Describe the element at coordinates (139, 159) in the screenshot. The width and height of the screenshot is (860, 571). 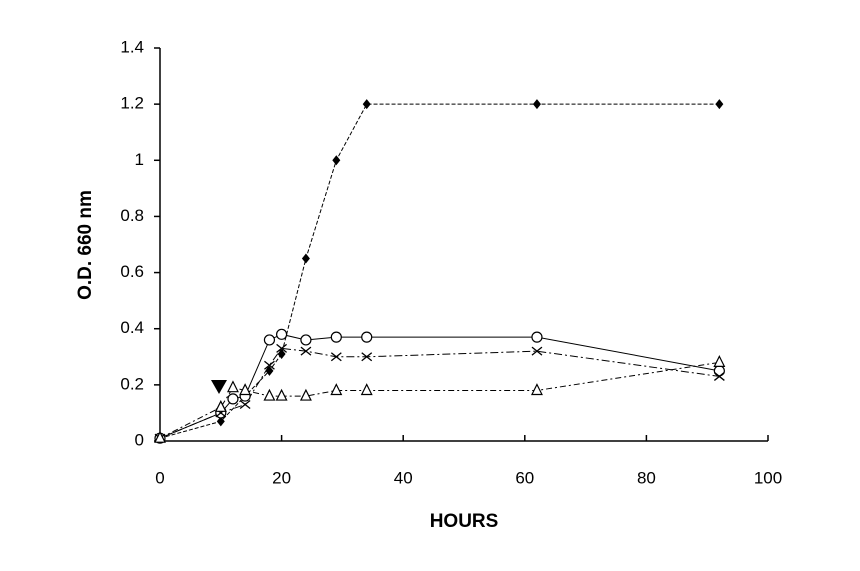
I see `y-tick-label: 1` at that location.